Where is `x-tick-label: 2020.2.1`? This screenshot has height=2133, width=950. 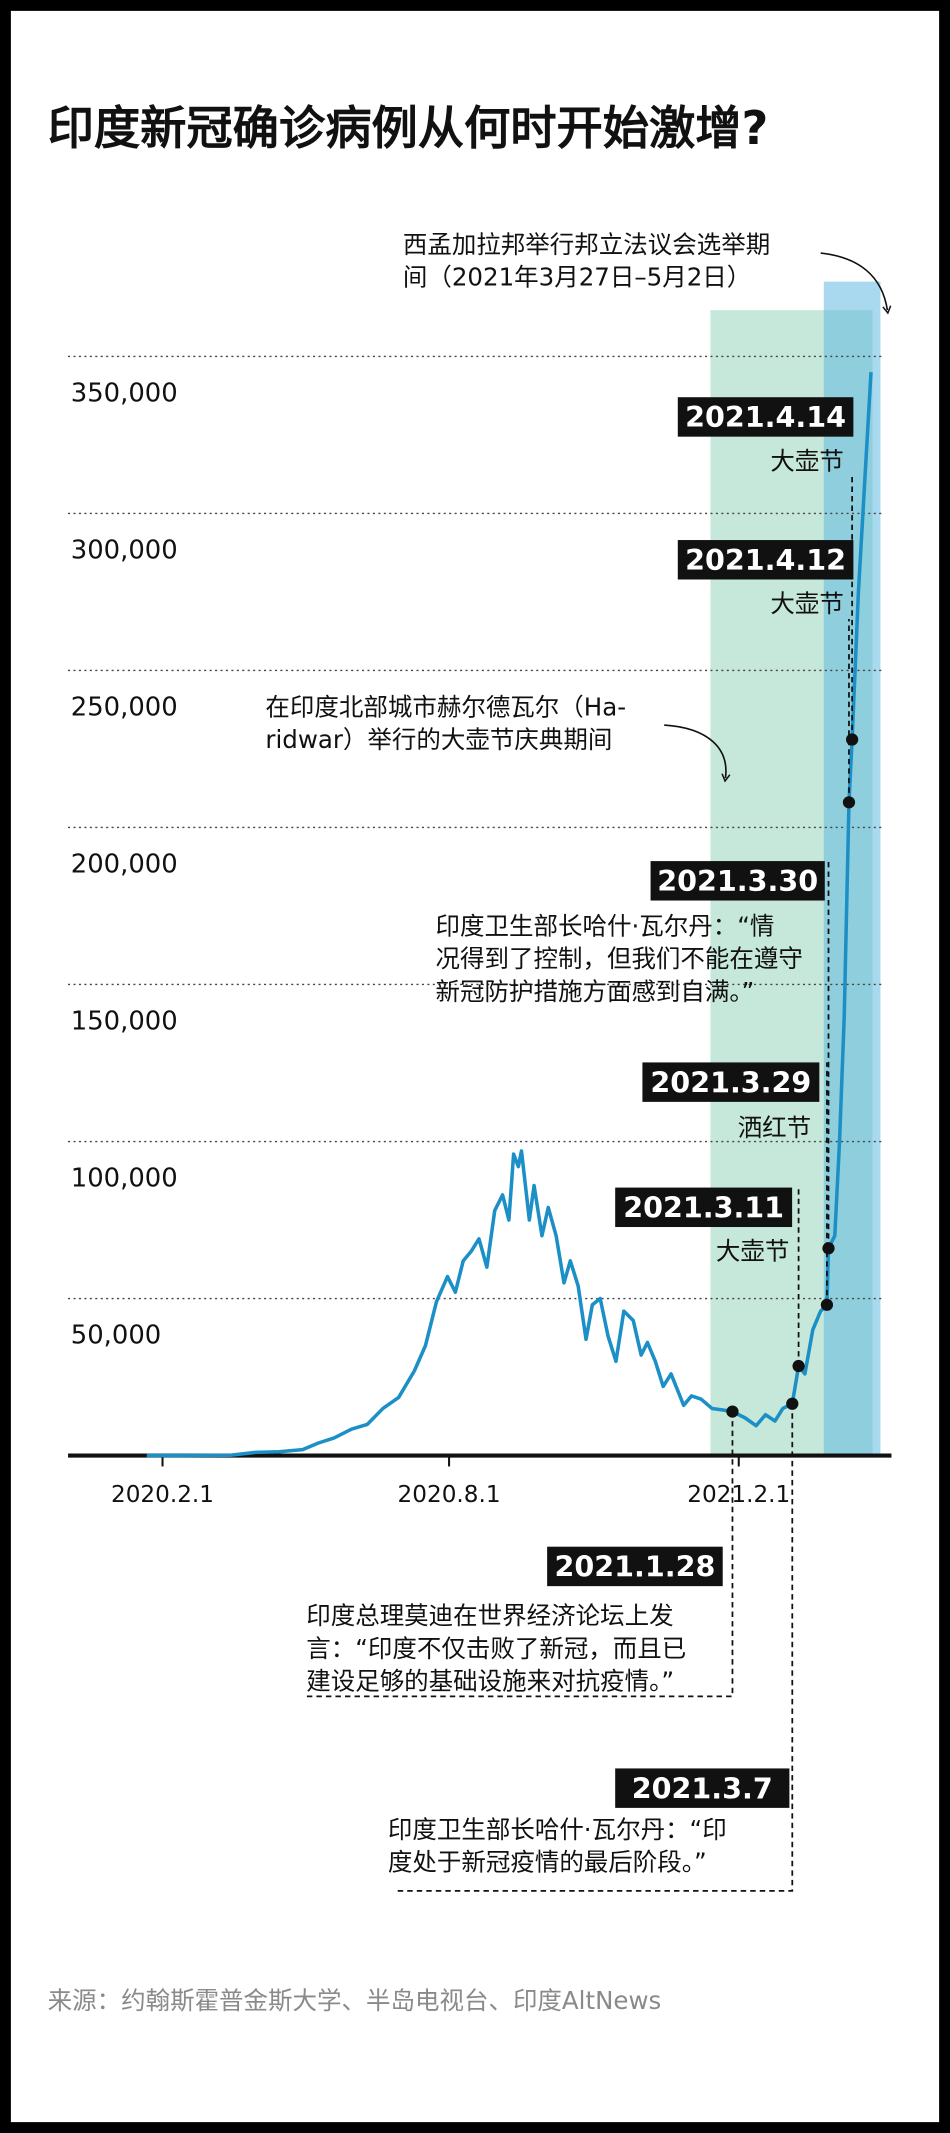
x-tick-label: 2020.2.1 is located at coordinates (162, 1495).